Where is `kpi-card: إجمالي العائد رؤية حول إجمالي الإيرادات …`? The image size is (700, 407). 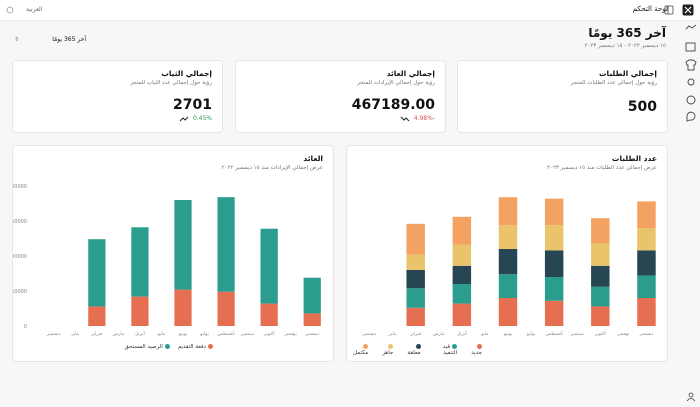
kpi-card: إجمالي العائد رؤية حول إجمالي الإيرادات … is located at coordinates (340, 96).